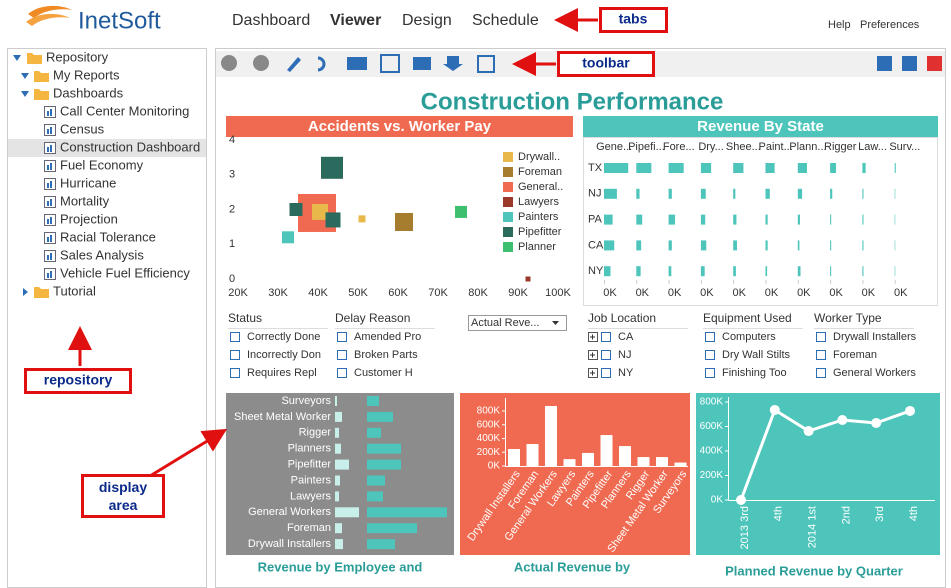 Image resolution: width=951 pixels, height=588 pixels. What do you see at coordinates (624, 355) in the screenshot?
I see `filter-item: NJ` at bounding box center [624, 355].